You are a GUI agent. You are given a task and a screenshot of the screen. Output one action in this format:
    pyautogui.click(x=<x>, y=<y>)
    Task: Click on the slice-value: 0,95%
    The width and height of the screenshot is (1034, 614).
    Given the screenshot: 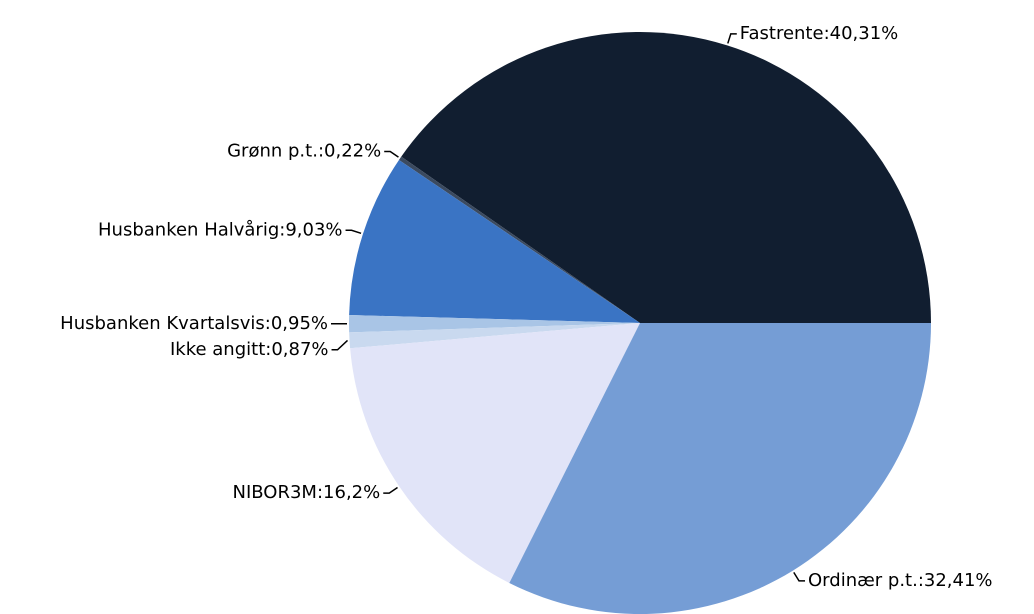 What is the action you would take?
    pyautogui.click(x=299, y=323)
    